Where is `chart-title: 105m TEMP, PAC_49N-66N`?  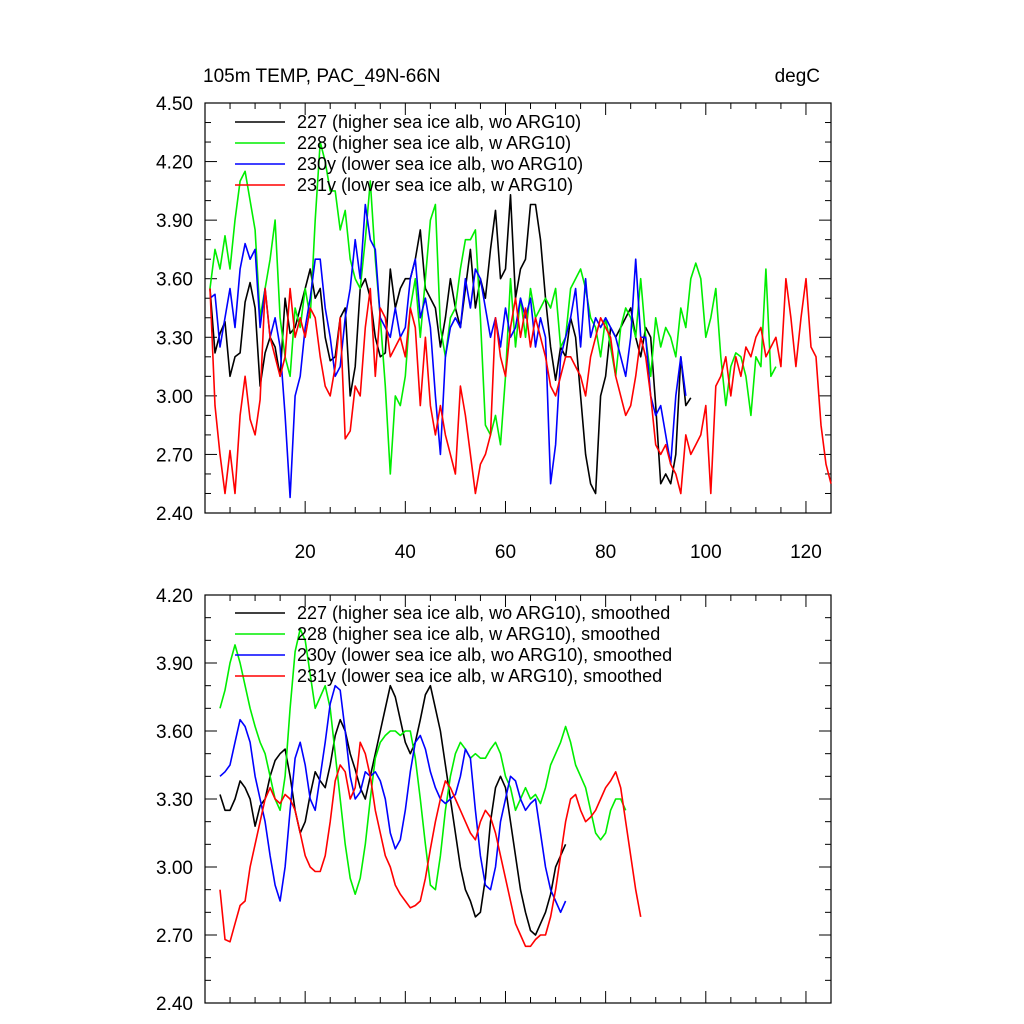
chart-title: 105m TEMP, PAC_49N-66N is located at coordinates (322, 76).